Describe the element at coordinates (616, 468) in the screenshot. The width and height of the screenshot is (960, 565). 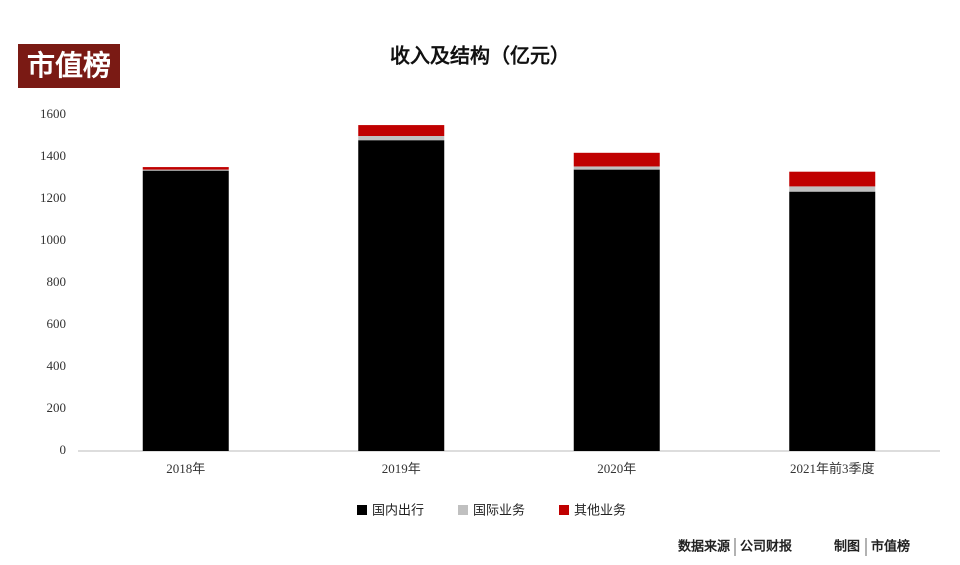
I see `x-tick-label: 2020年` at that location.